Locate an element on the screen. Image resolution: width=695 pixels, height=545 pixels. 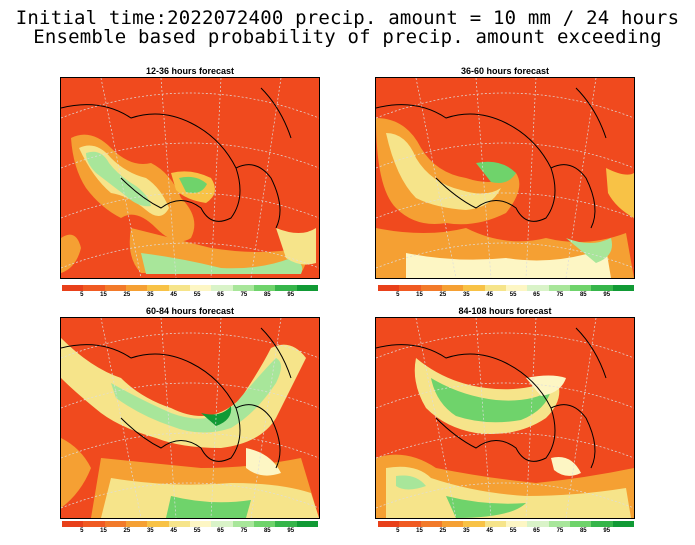
panel-title-1: 12-36 hours forecast is located at coordinates (190, 71).